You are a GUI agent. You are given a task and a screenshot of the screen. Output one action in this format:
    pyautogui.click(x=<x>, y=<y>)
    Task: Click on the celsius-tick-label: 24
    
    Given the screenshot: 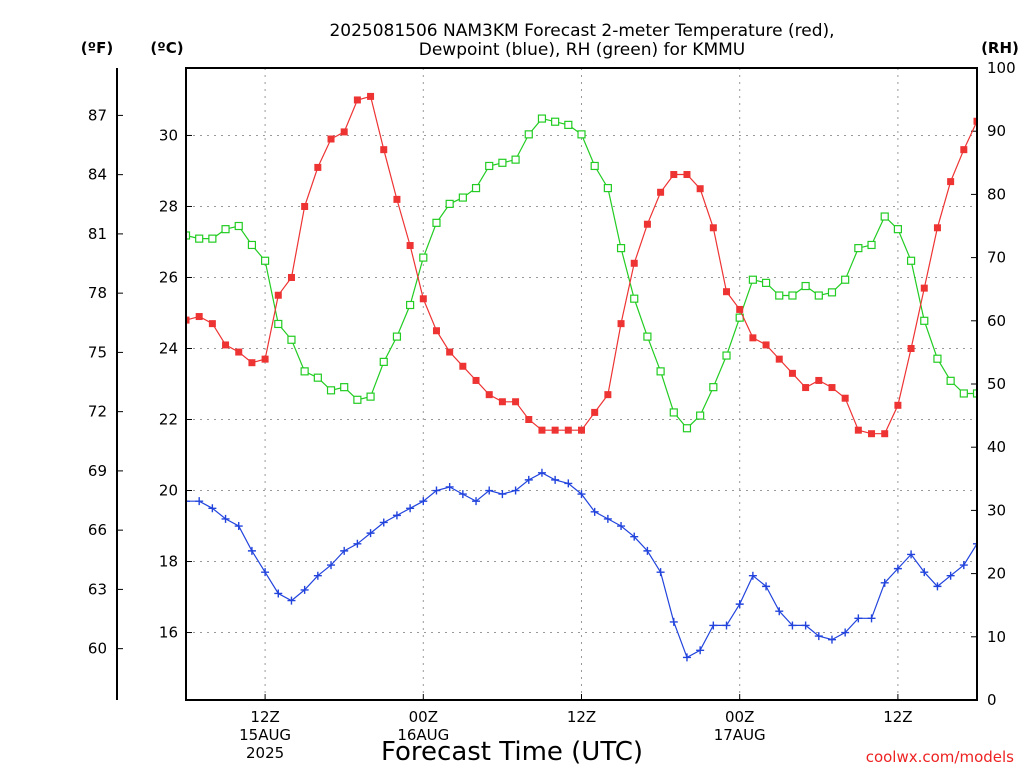 What is the action you would take?
    pyautogui.click(x=168, y=348)
    